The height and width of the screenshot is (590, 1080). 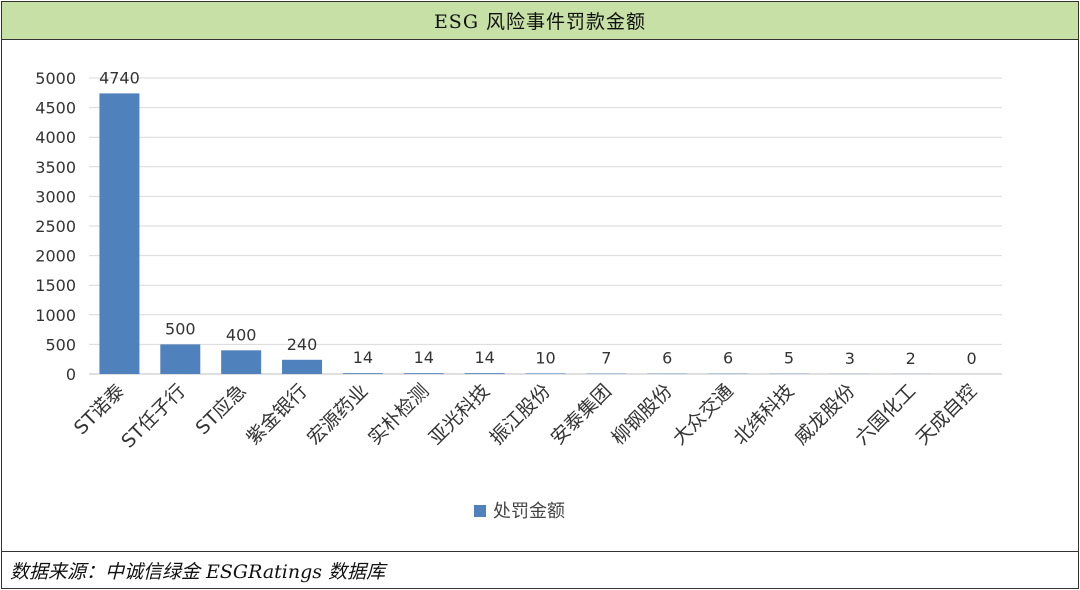 I want to click on data-label: 240, so click(x=302, y=344).